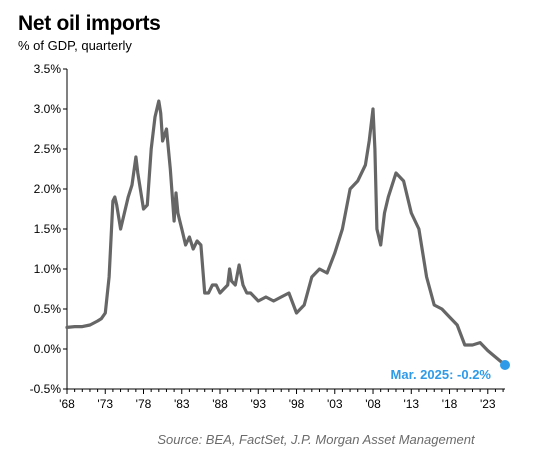 The image size is (556, 461). Describe the element at coordinates (48, 269) in the screenshot. I see `y-tick-label: 1.0%` at that location.